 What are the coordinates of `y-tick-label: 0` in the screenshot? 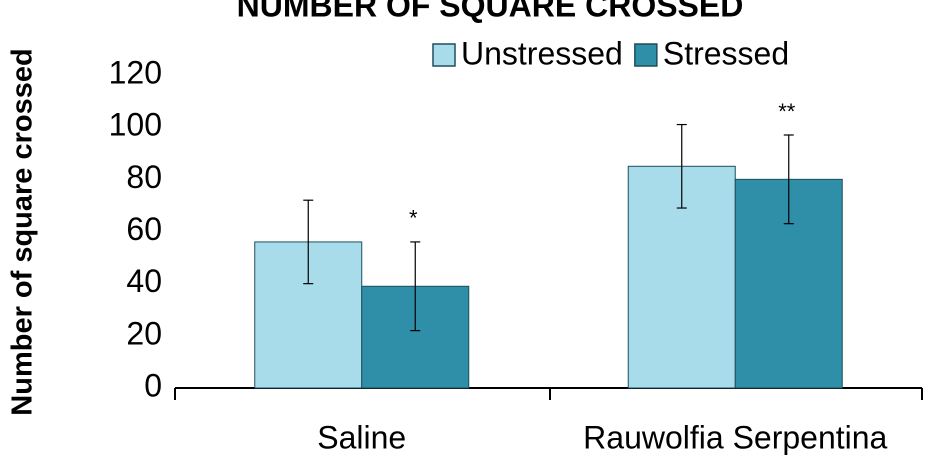 It's located at (153, 385).